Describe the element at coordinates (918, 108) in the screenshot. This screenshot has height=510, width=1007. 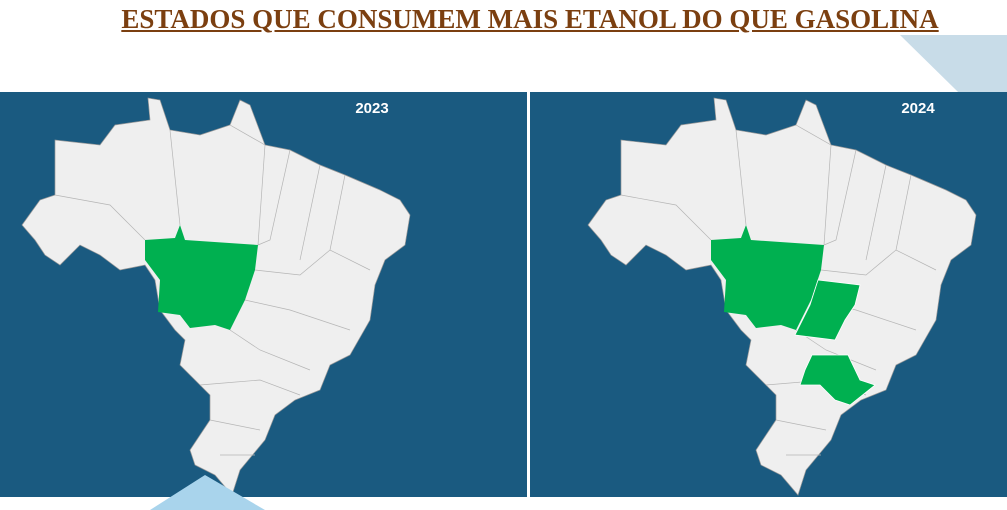
I see `map-label: 2024` at that location.